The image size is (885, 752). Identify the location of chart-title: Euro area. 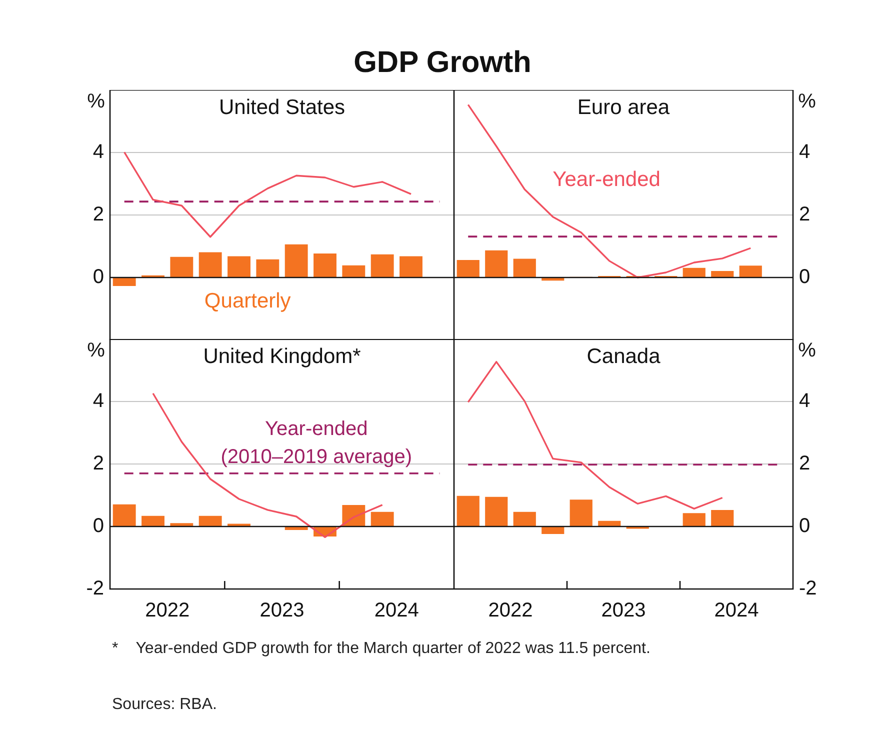
(623, 107).